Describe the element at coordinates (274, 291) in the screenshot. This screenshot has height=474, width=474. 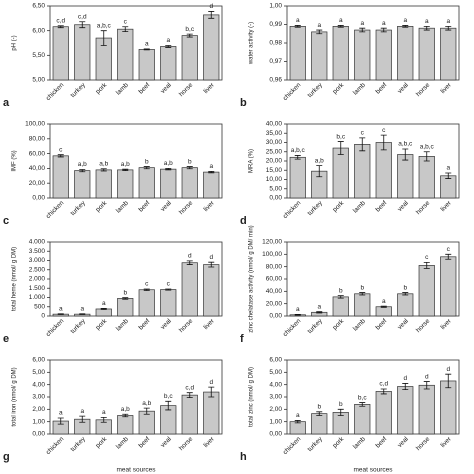
I see `y-tick-label: 40,00` at that location.